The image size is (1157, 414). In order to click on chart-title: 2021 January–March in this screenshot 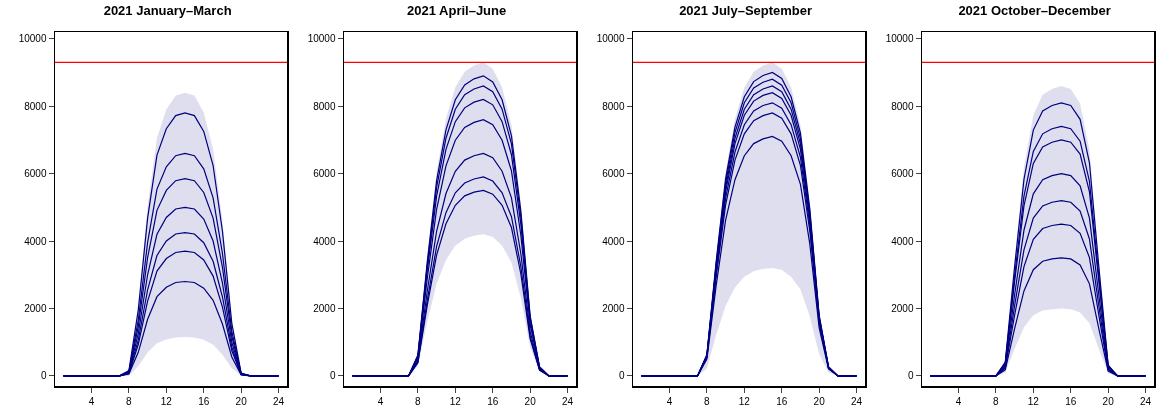, I will do `click(167, 11)`.